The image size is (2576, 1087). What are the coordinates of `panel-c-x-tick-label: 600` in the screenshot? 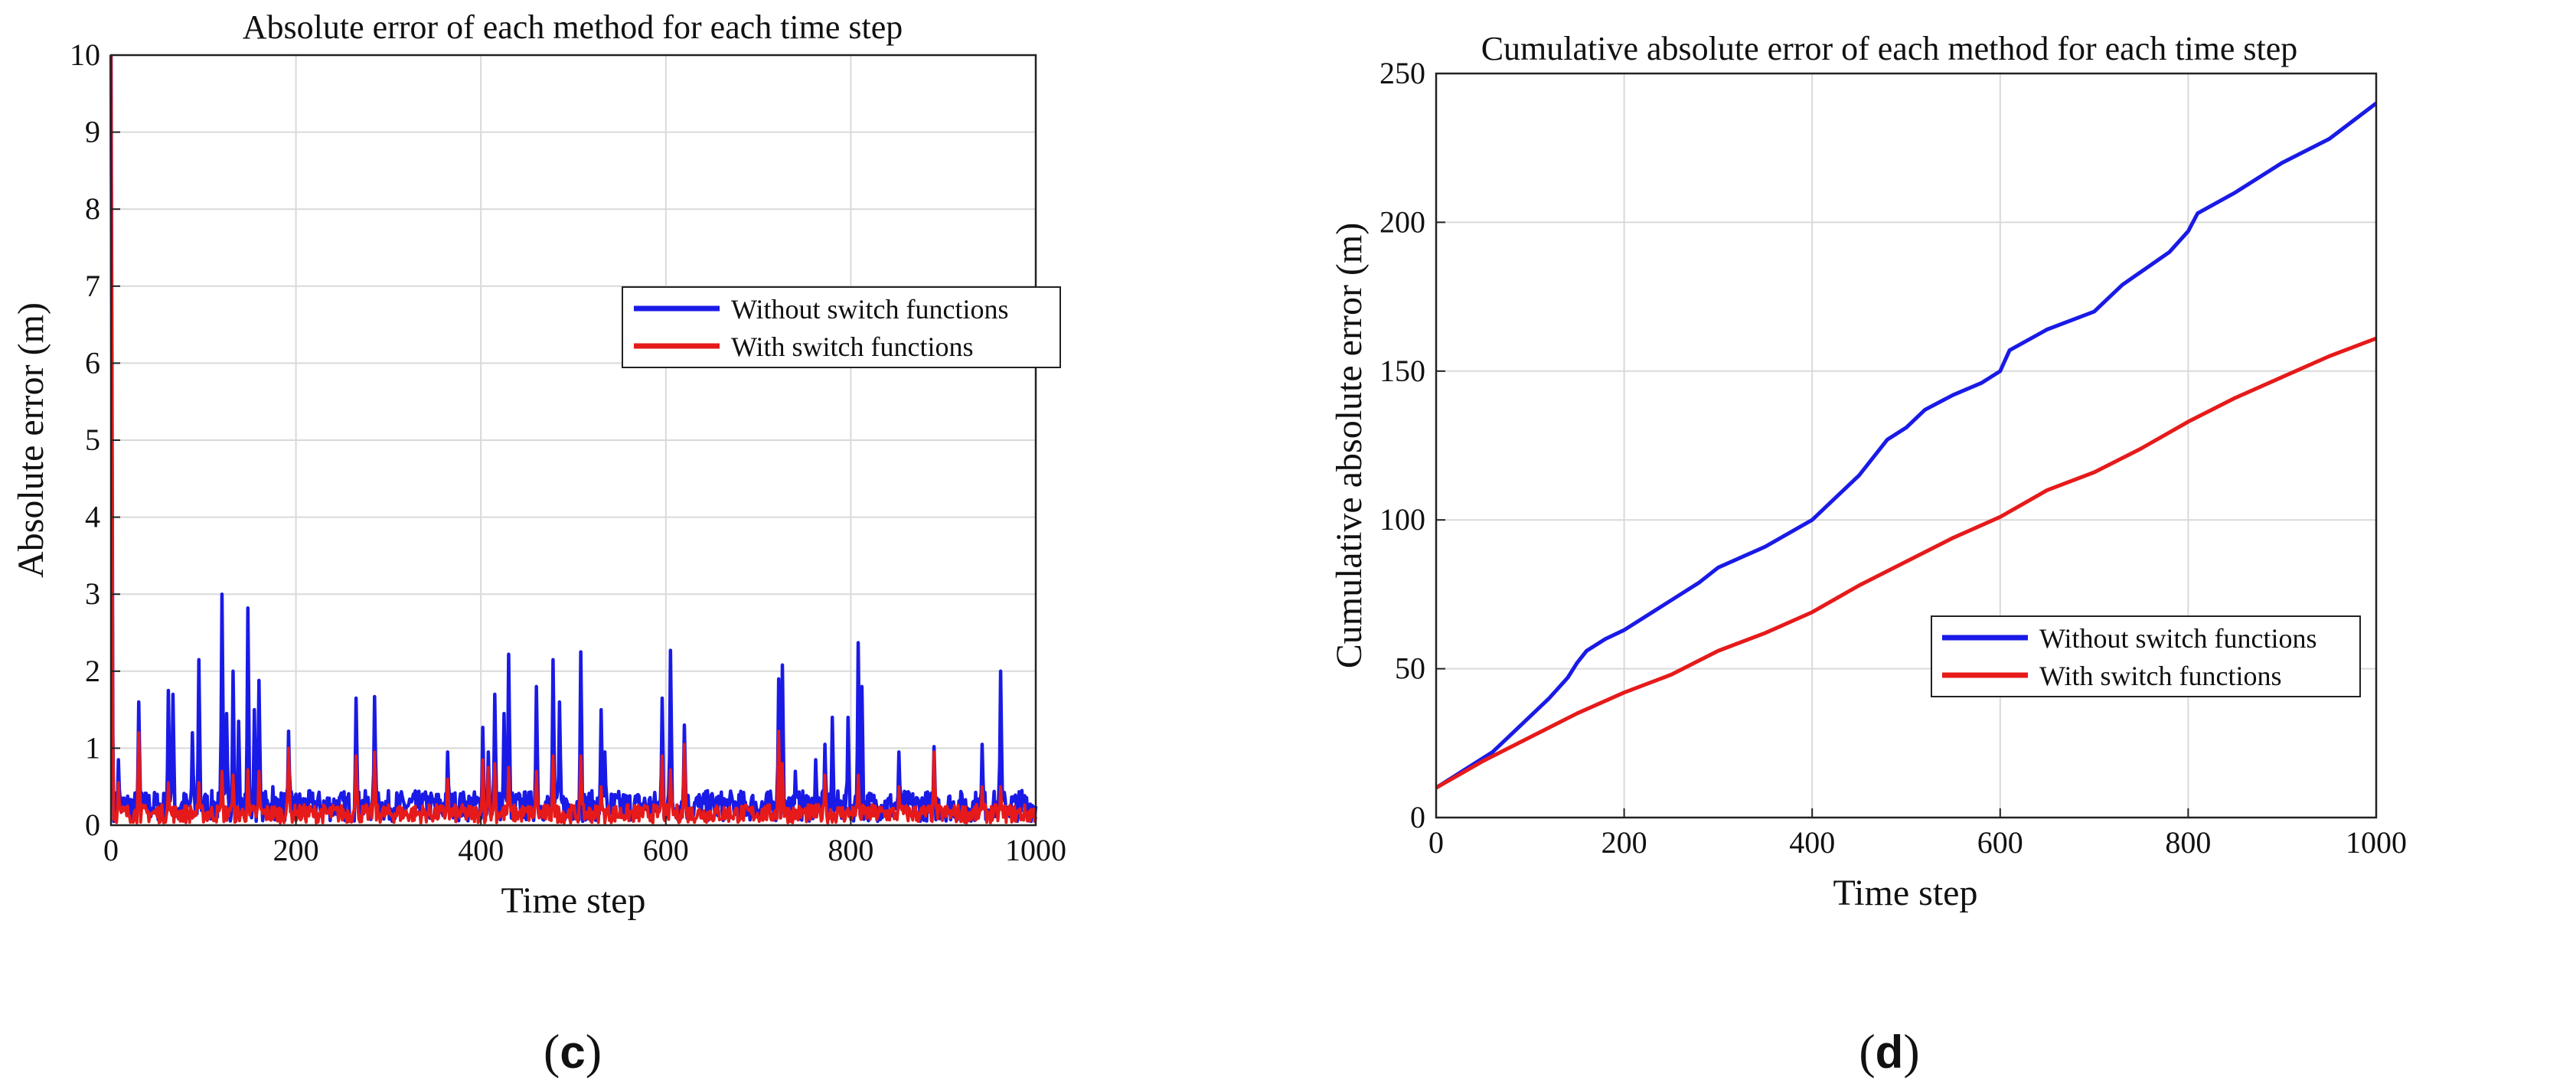 It's located at (666, 850).